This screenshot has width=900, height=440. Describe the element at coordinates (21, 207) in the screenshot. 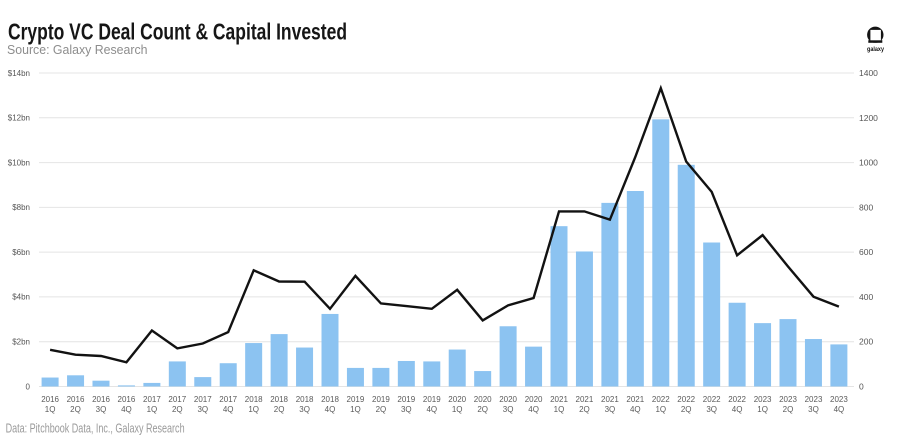

I see `svg-text: $8bn` at that location.